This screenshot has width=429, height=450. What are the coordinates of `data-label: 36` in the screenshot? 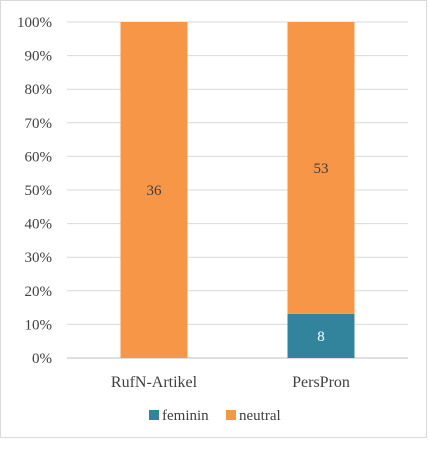 It's located at (155, 191).